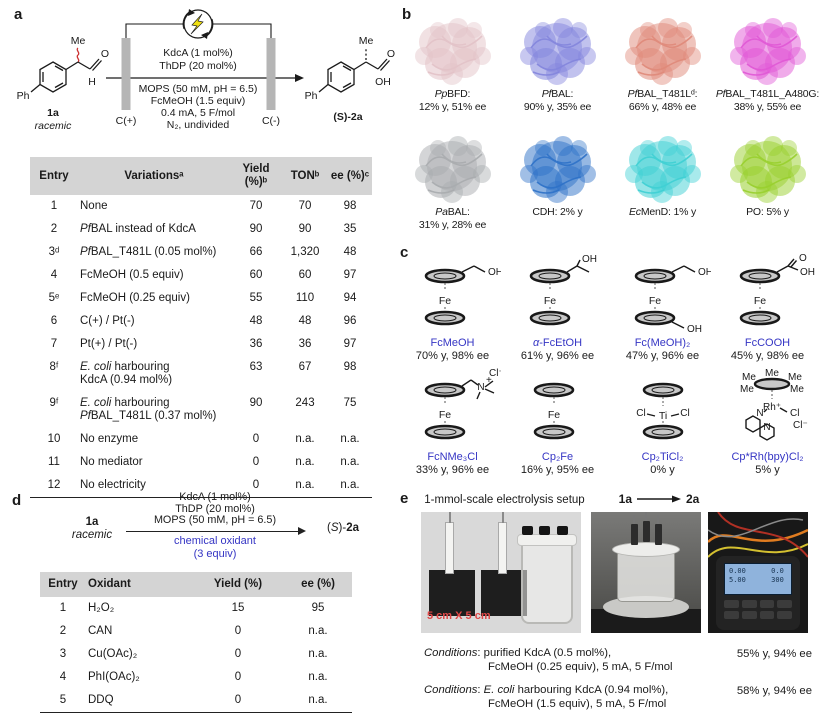 The image size is (822, 720). I want to click on protein-caption: PaBAL: 31% y, 28% ee, so click(452, 218).